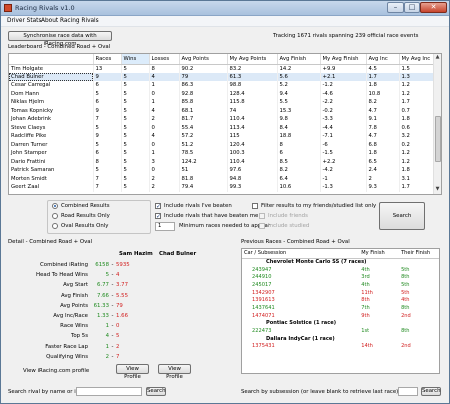  I want to click on search-rival-button: Search, so click(156, 391).